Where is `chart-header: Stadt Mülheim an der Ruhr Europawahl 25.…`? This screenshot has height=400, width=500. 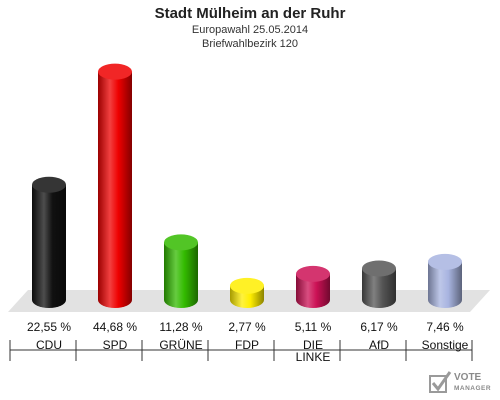
chart-header: Stadt Mülheim an der Ruhr Europawahl 25.… is located at coordinates (250, 25).